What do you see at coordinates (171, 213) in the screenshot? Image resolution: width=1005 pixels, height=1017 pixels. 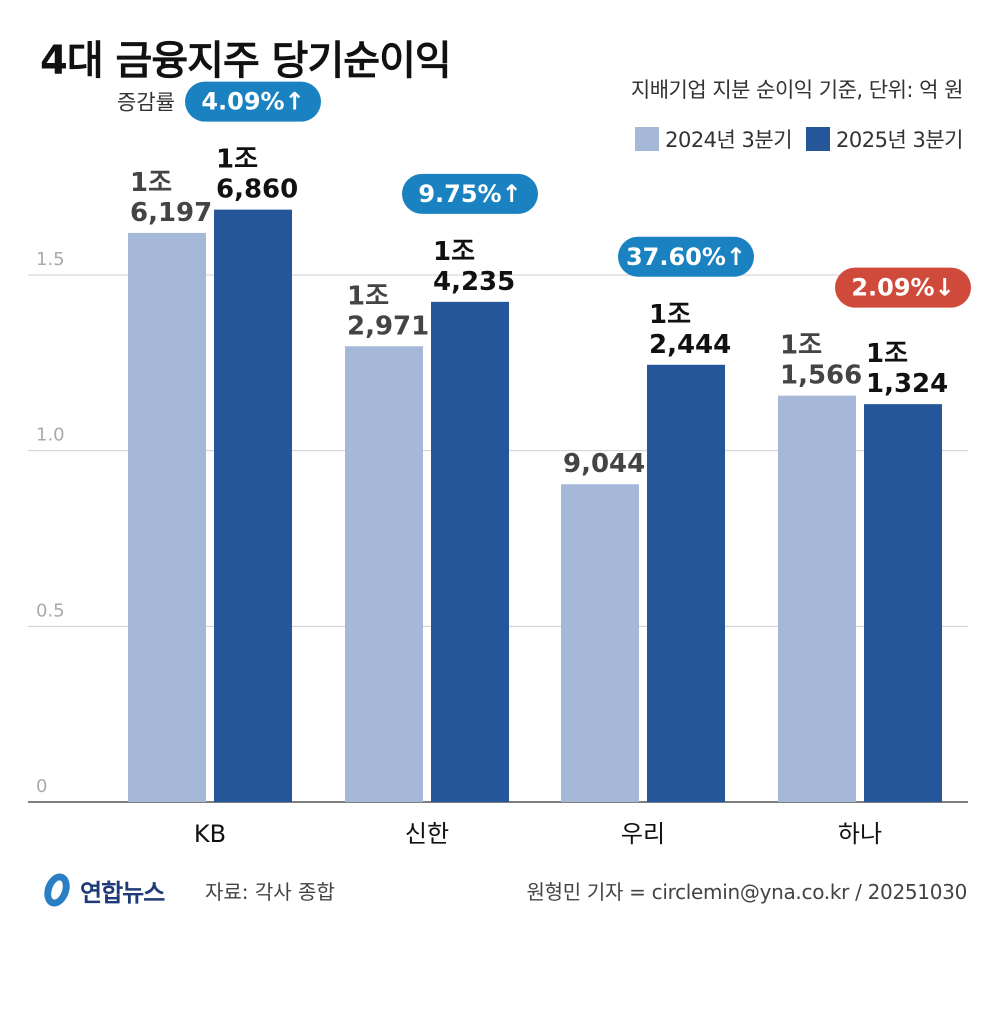 I see `data-label: 6,197` at bounding box center [171, 213].